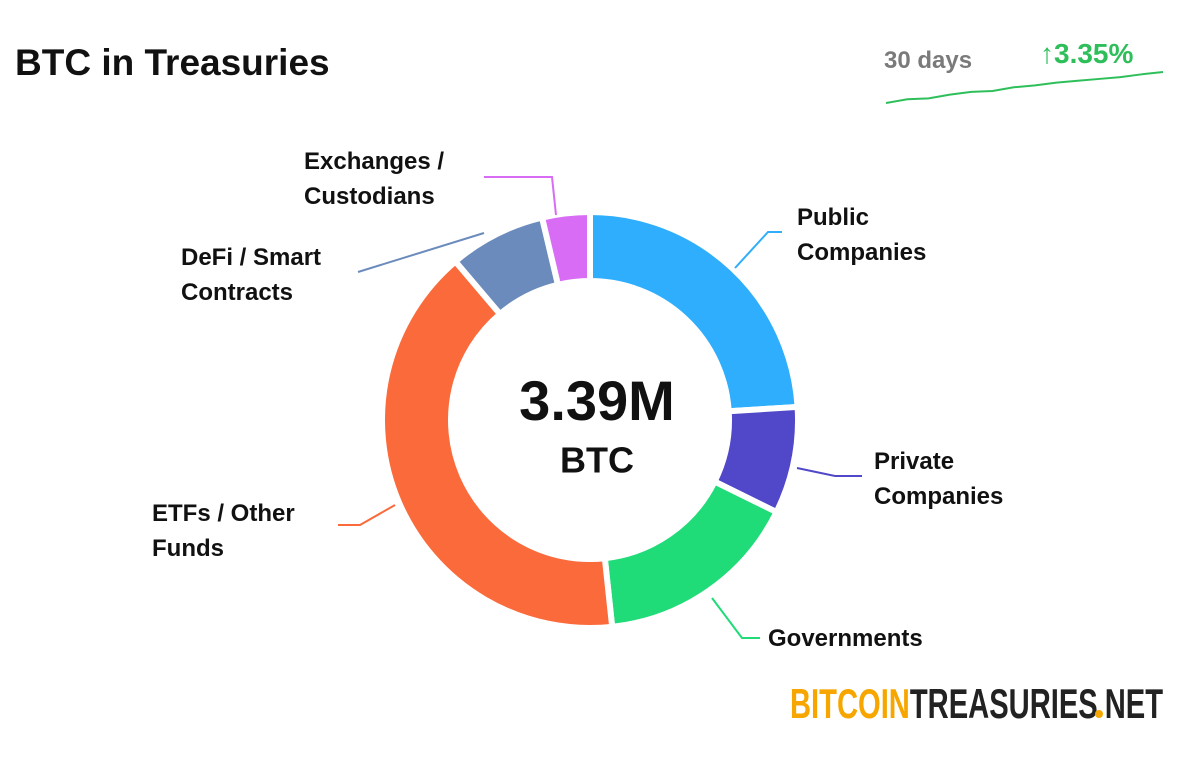 The image size is (1204, 770). What do you see at coordinates (597, 460) in the screenshot?
I see `center-unit: BTC` at bounding box center [597, 460].